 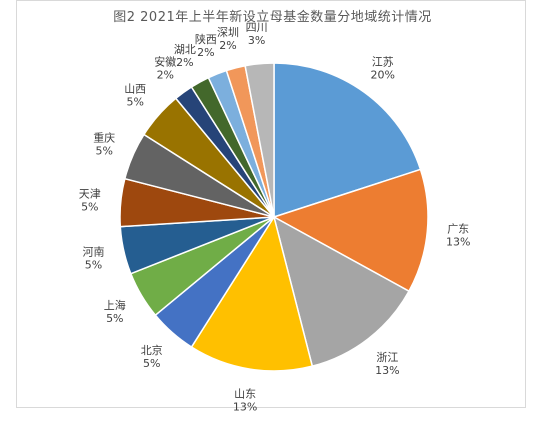 I want to click on slice-label-4: 北京 5%, so click(x=152, y=356).